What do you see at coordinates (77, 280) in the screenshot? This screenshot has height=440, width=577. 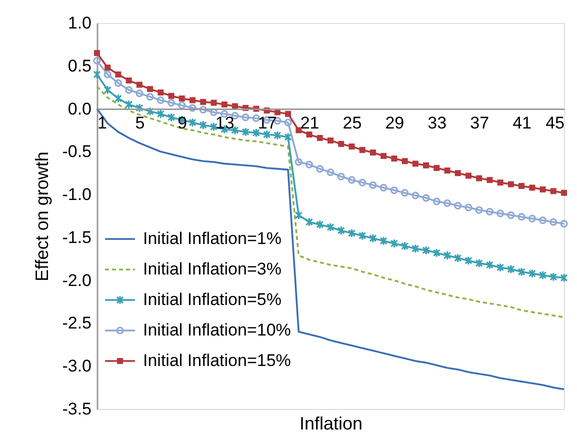 I see `y-tick-label: -2.0` at bounding box center [77, 280].